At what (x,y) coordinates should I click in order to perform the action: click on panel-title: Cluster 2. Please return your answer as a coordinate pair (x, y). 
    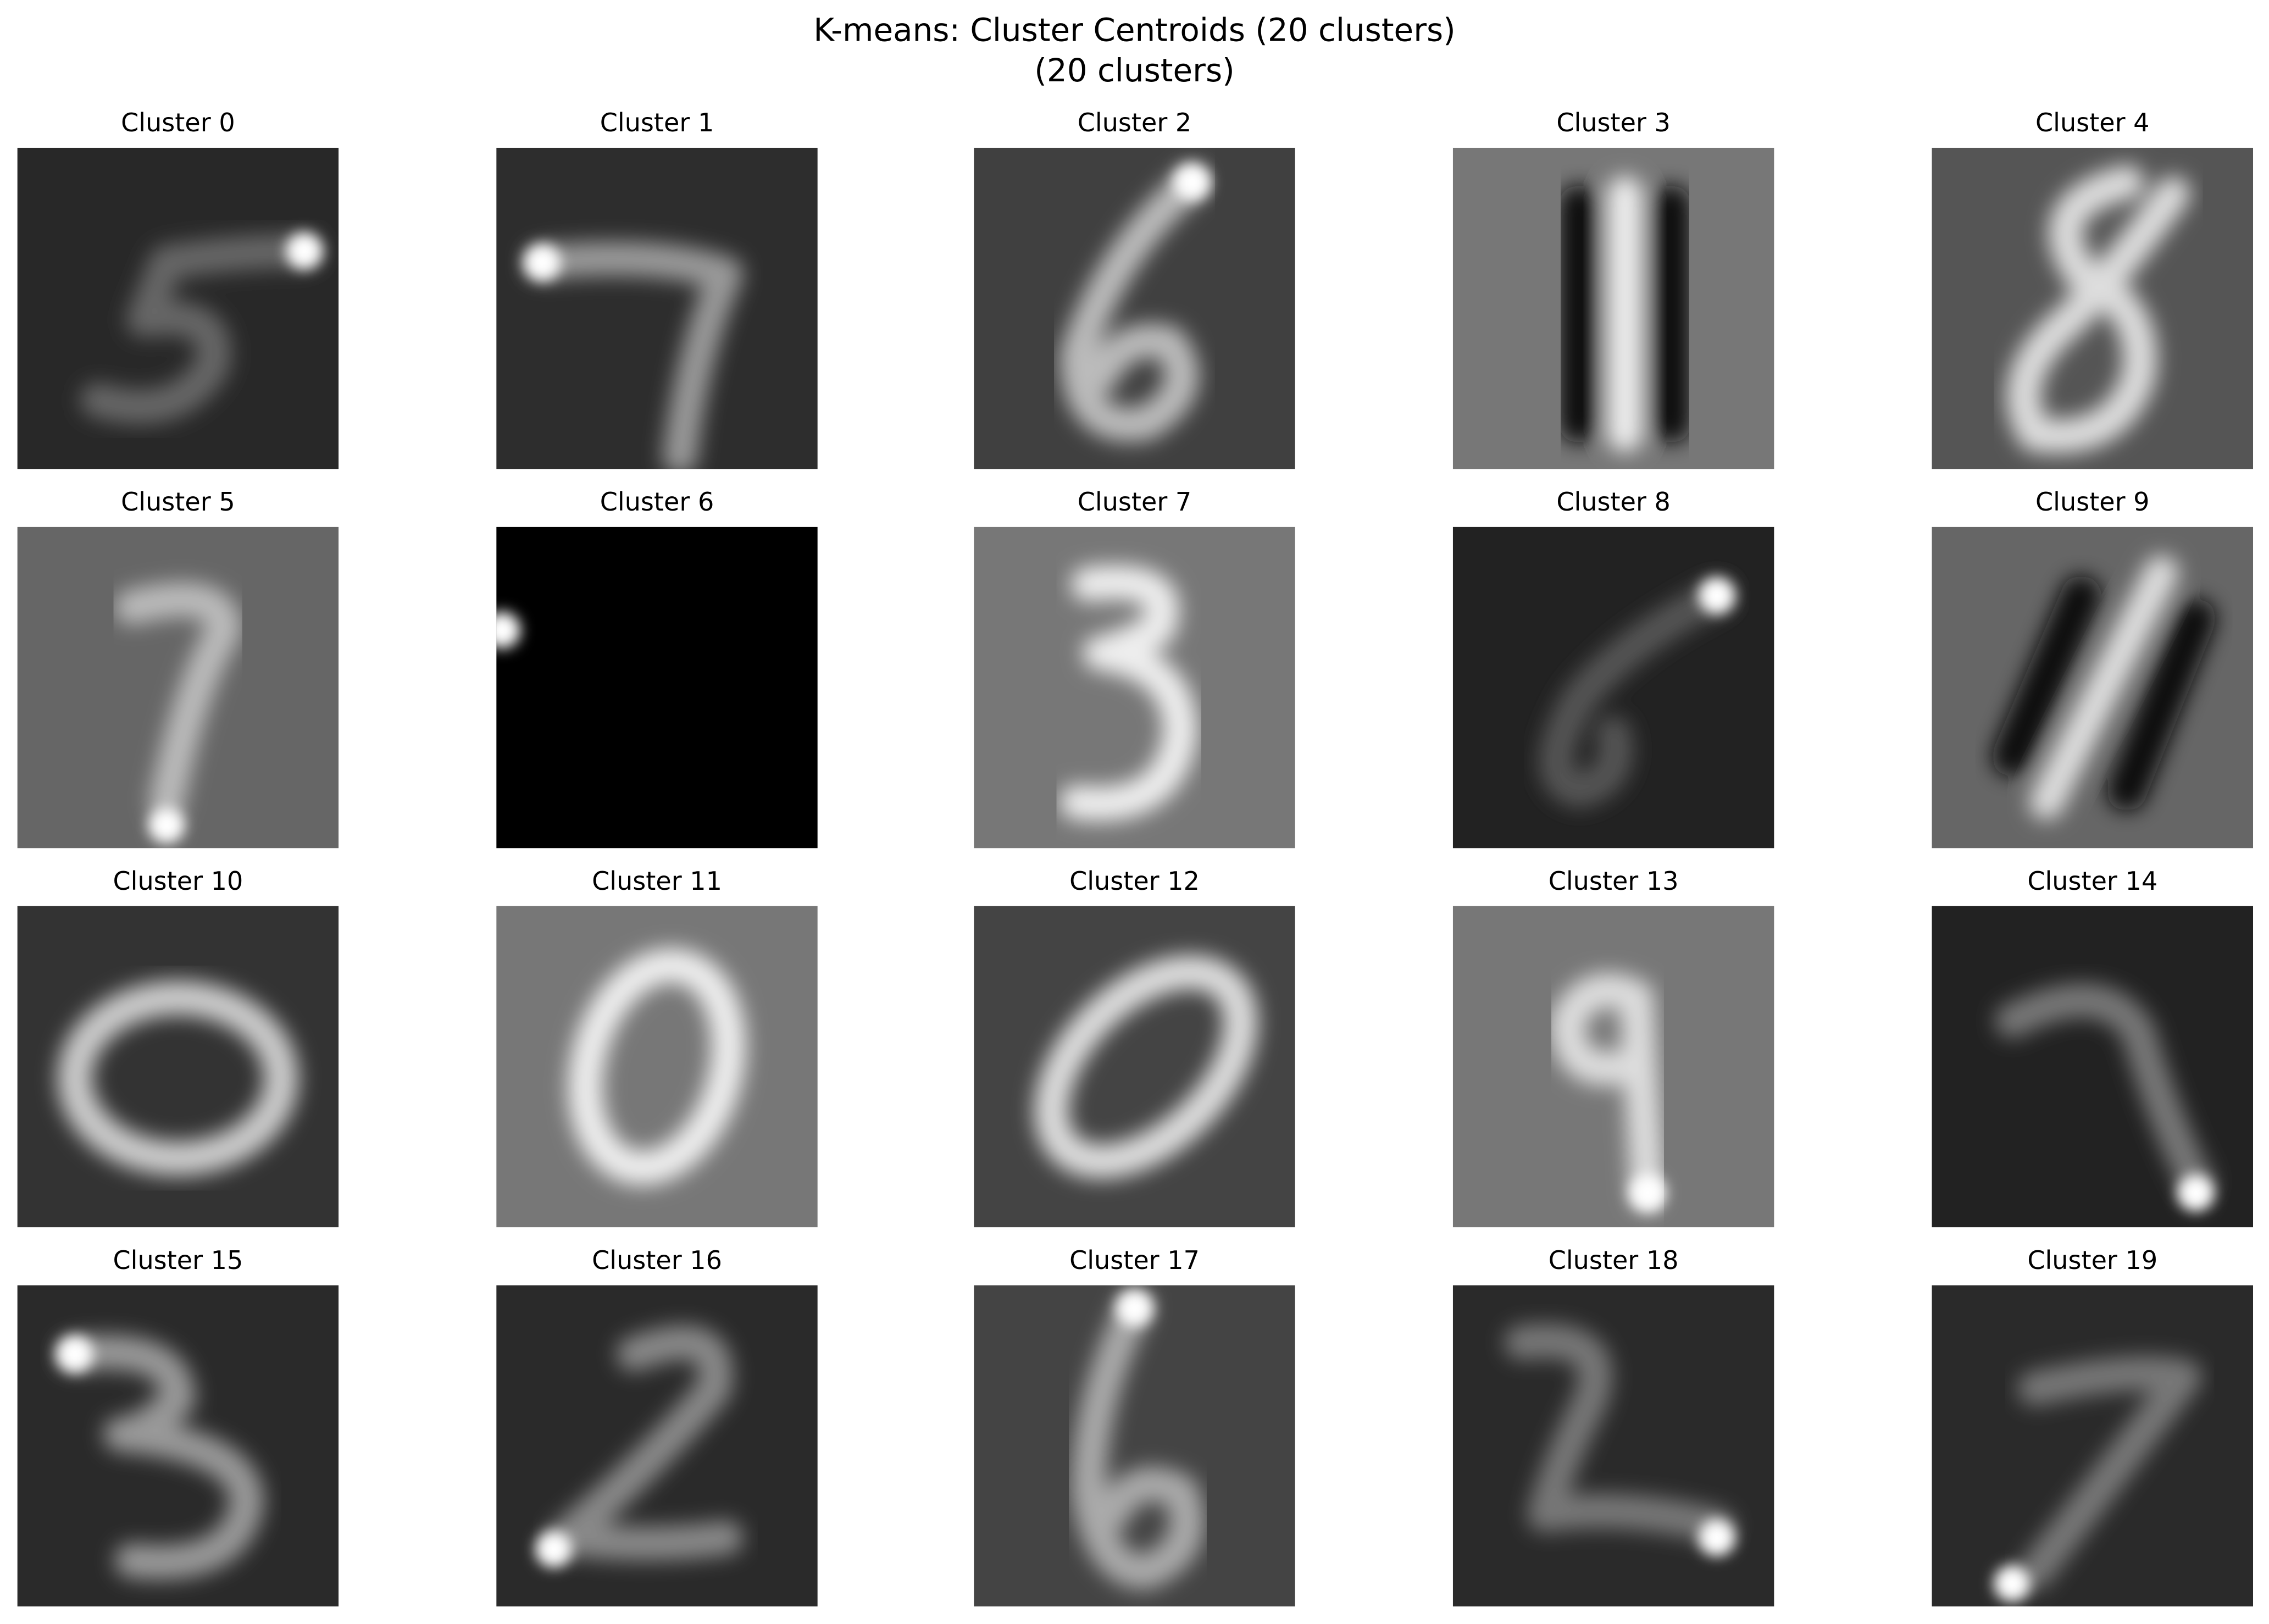
    Looking at the image, I should click on (1135, 122).